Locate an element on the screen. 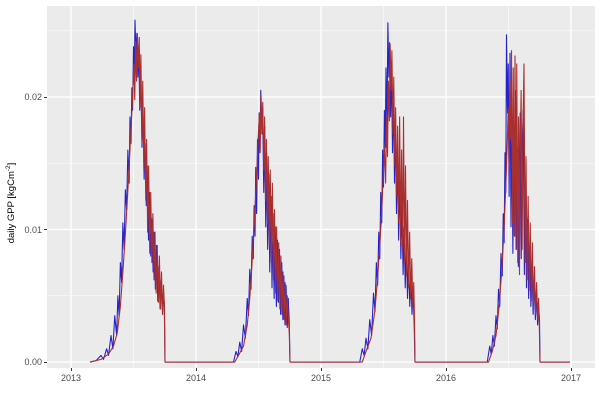  x-tick-label: 2016 is located at coordinates (446, 378).